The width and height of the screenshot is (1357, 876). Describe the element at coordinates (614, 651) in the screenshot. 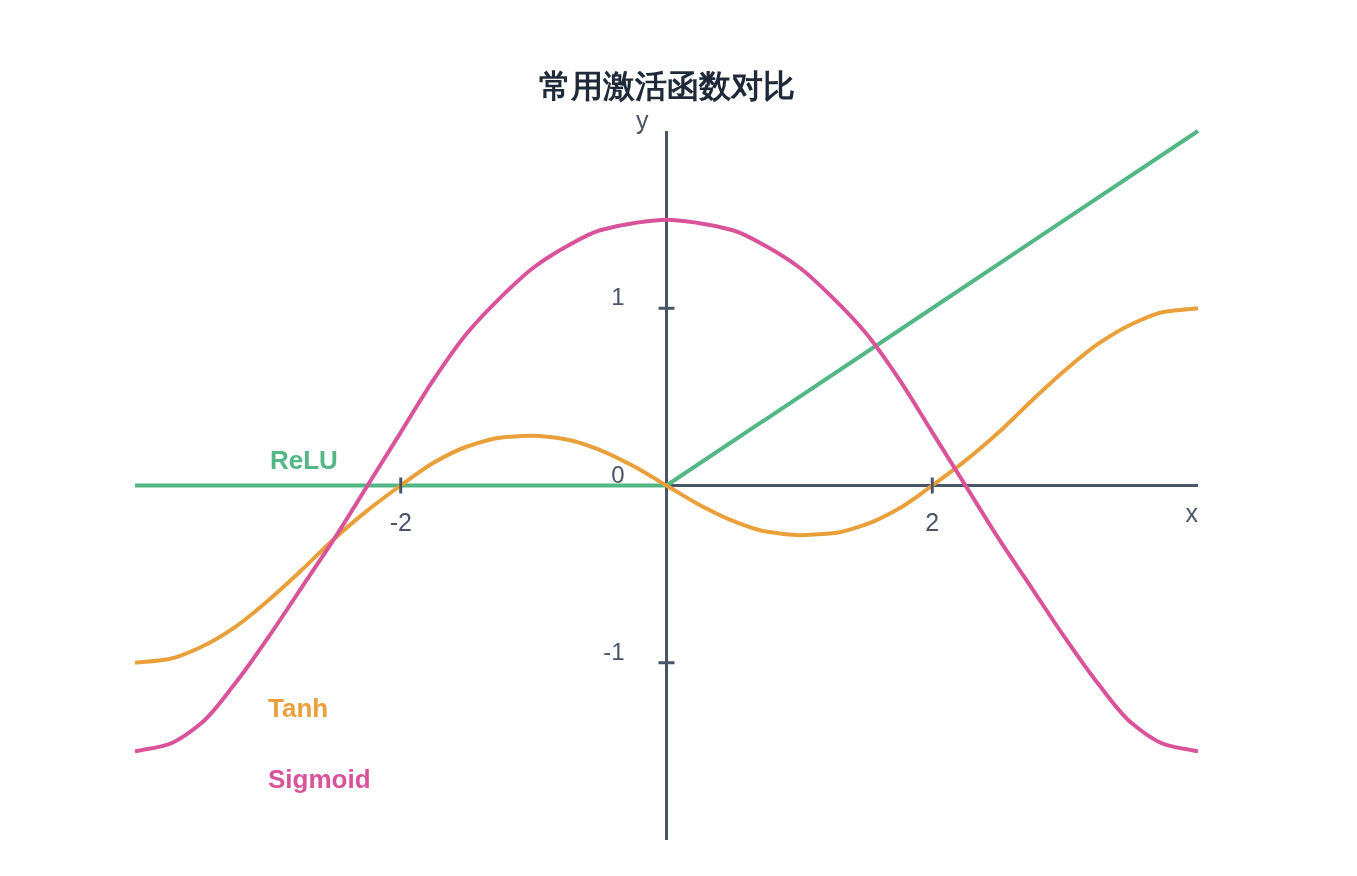

I see `y-tick-label: -1` at that location.